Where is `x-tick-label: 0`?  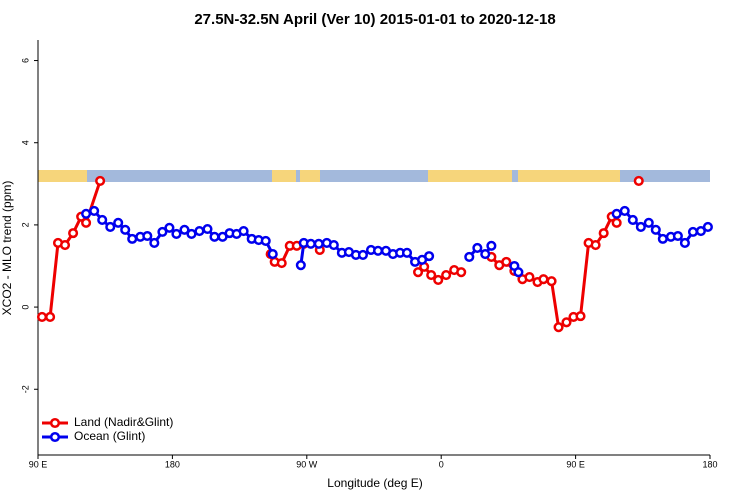 x-tick-label: 0 is located at coordinates (441, 464).